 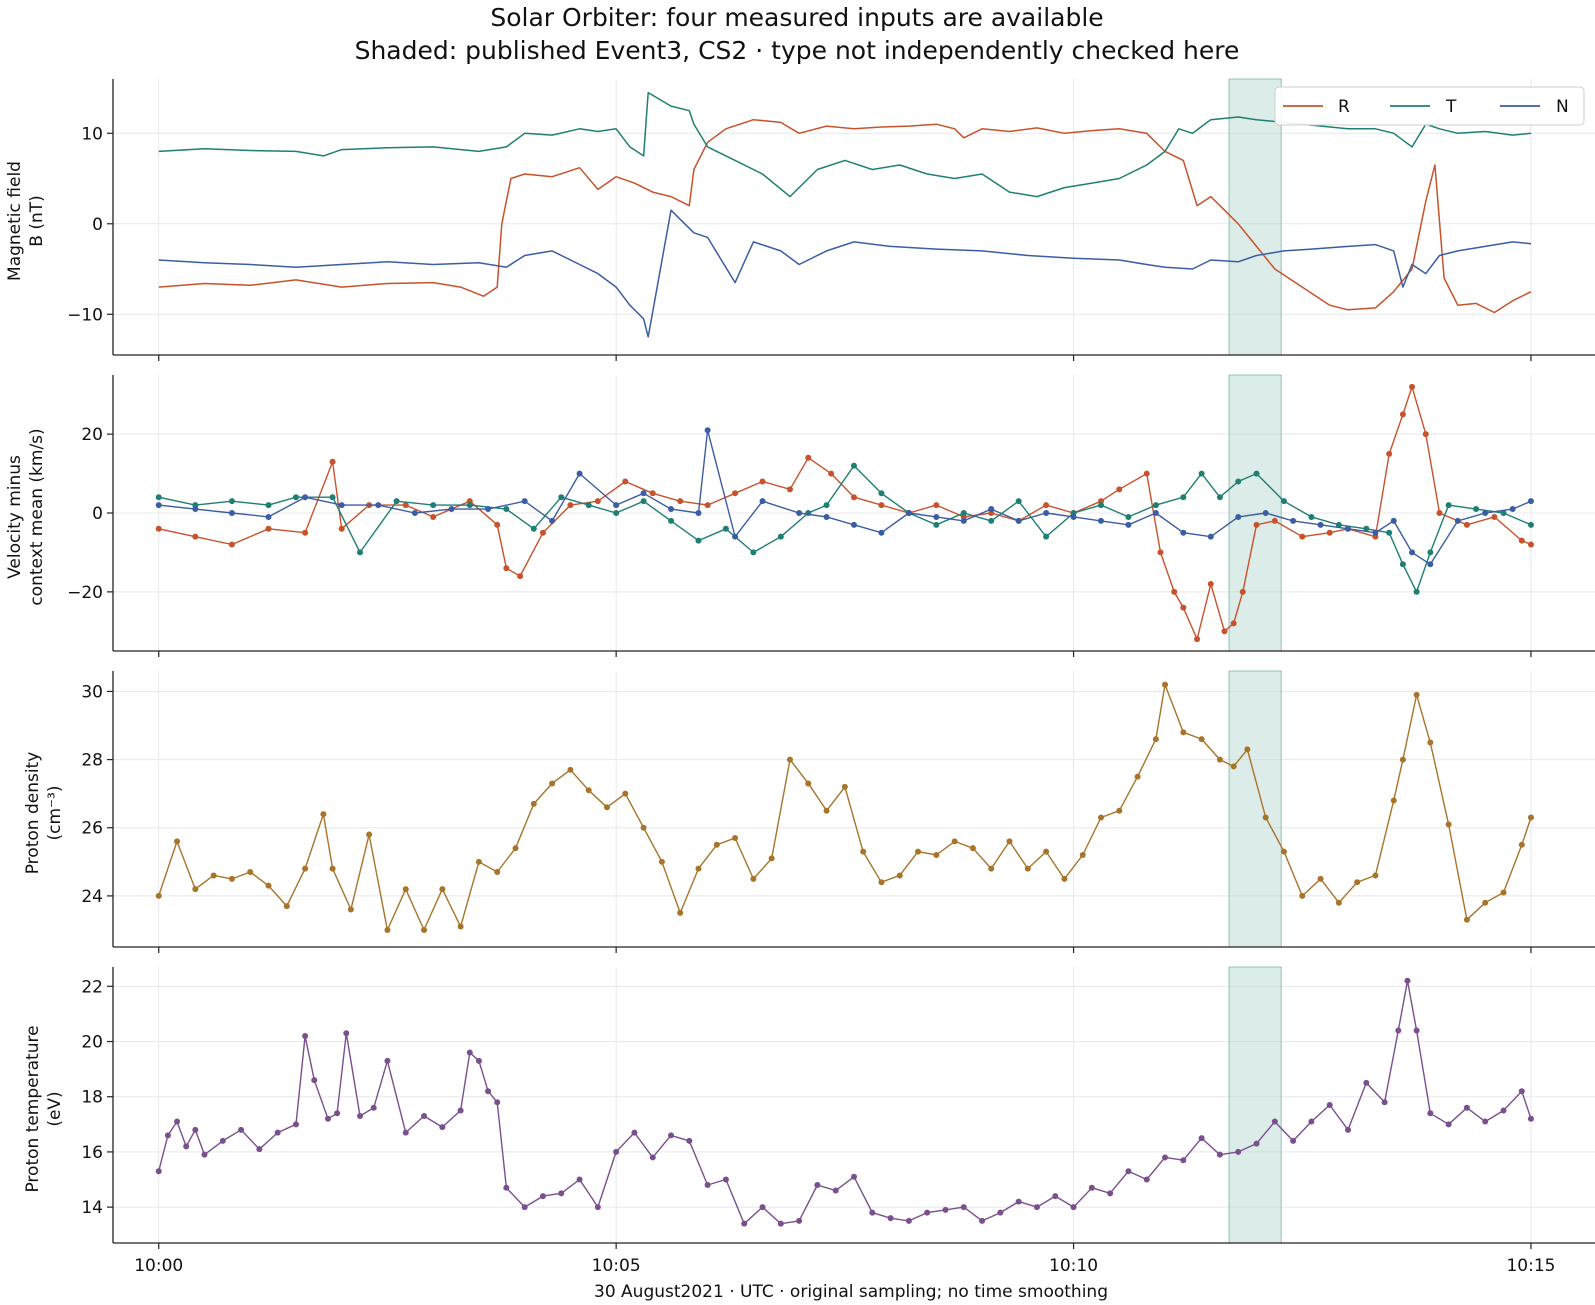 I want to click on y-tick-label: 20, so click(x=92, y=435).